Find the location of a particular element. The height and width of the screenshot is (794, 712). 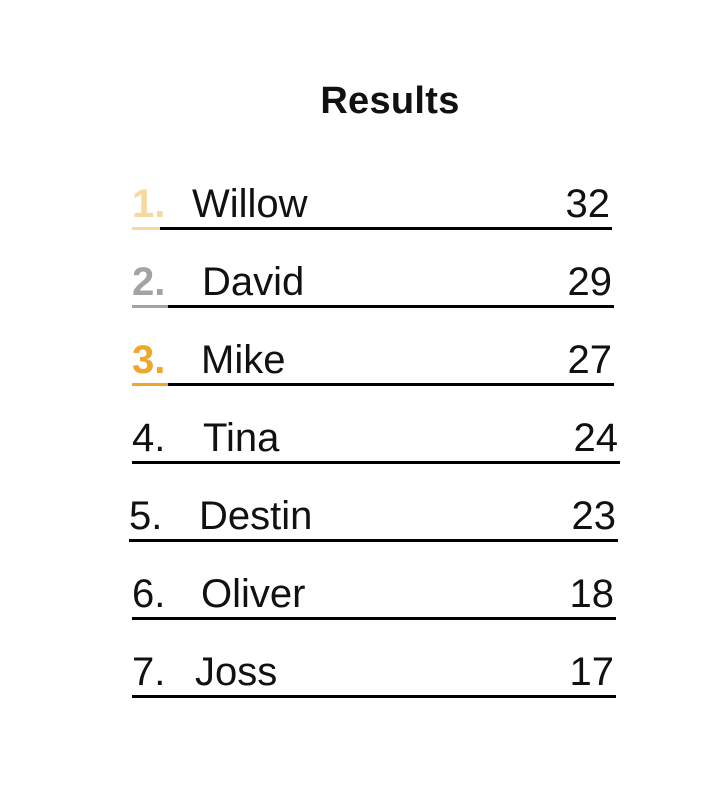

rank-number: 2. is located at coordinates (149, 282).